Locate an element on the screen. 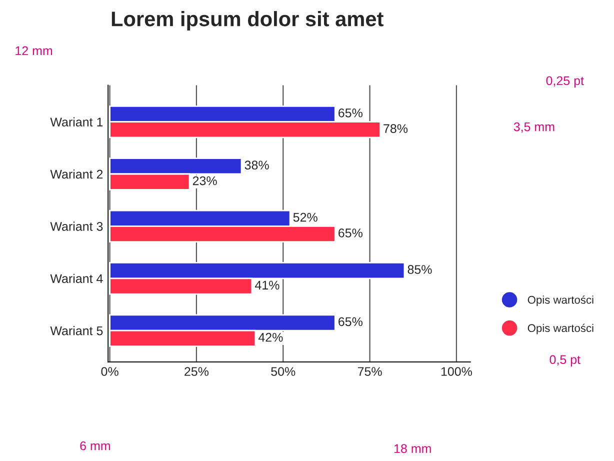 Image resolution: width=614 pixels, height=461 pixels. text: 3,5 mm is located at coordinates (534, 127).